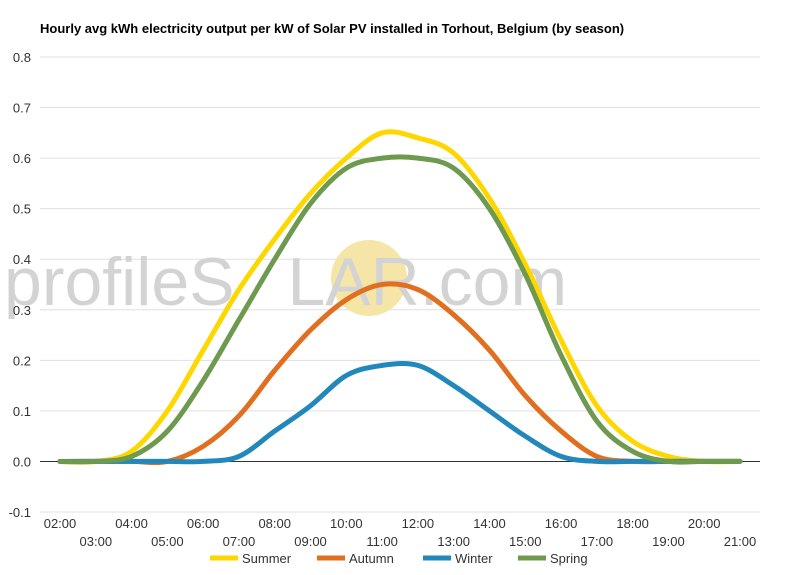 This screenshot has height=575, width=800. What do you see at coordinates (371, 558) in the screenshot?
I see `legend-label-autumn: Autumn` at bounding box center [371, 558].